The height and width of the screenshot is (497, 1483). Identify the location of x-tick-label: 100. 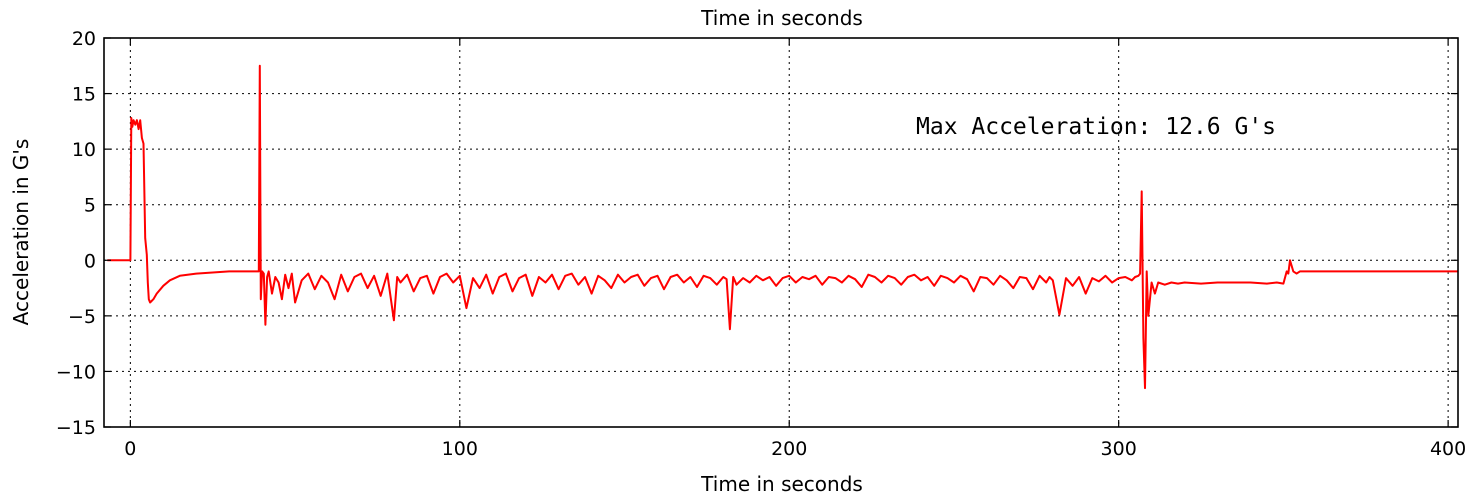
(460, 449).